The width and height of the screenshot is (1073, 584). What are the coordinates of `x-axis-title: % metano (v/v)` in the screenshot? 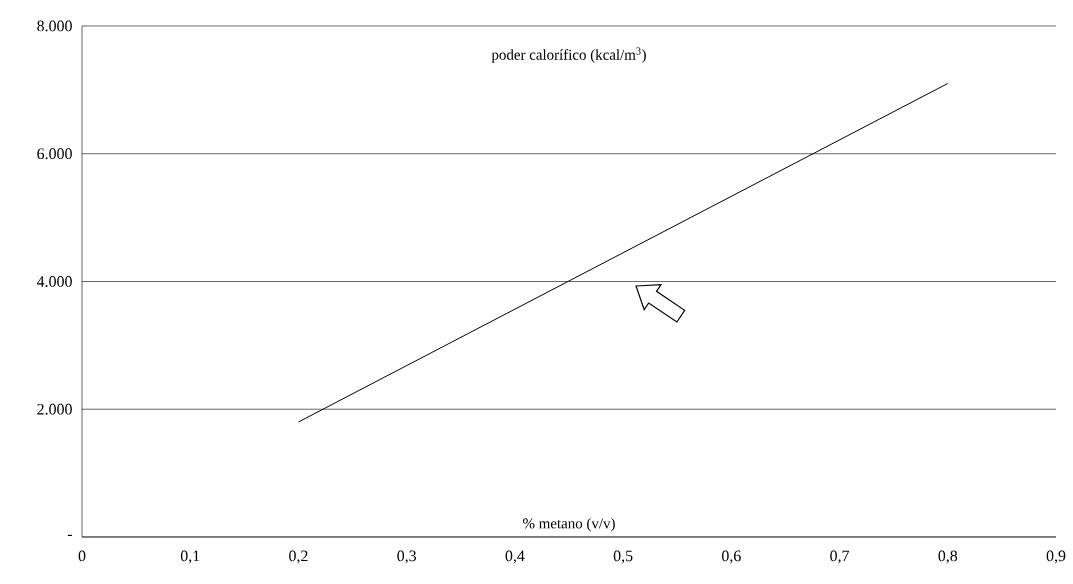 It's located at (569, 524).